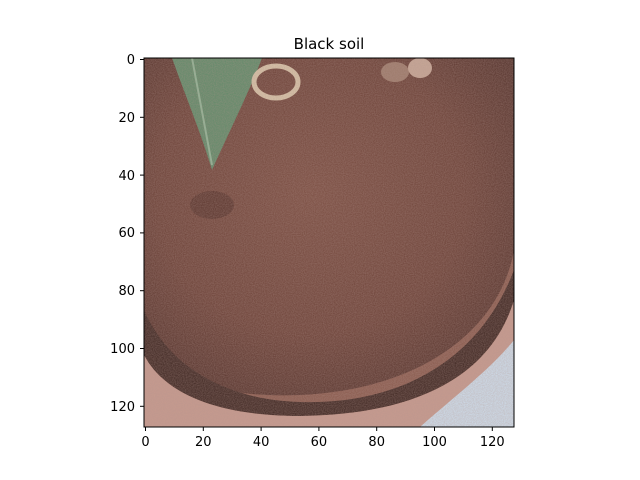  Describe the element at coordinates (203, 442) in the screenshot. I see `x-tick-label: 20` at that location.